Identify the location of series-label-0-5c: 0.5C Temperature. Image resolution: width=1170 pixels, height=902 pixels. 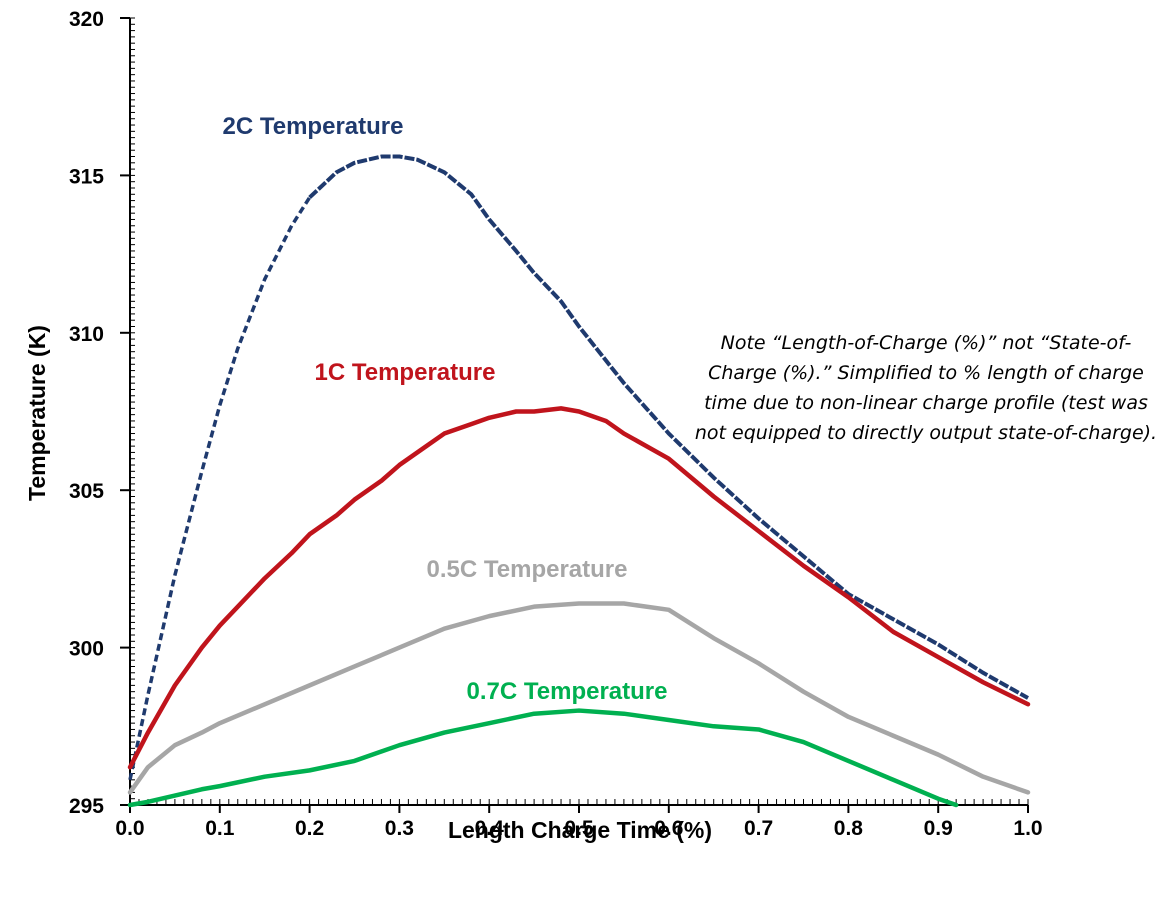
(527, 569).